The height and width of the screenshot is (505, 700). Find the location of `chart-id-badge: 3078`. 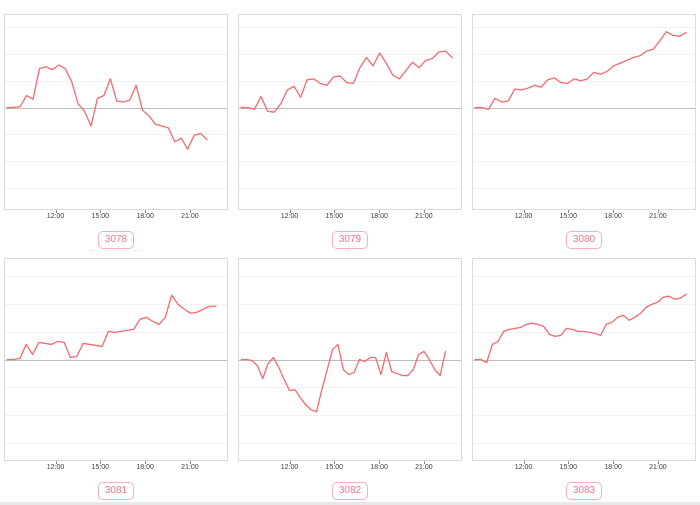

chart-id-badge: 3078 is located at coordinates (116, 240).